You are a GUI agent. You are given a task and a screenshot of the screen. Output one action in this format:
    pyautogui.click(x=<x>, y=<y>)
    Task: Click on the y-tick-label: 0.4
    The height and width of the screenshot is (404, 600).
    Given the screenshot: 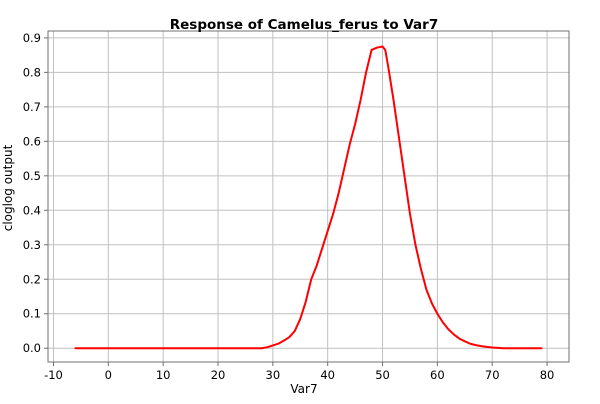 What is the action you would take?
    pyautogui.click(x=32, y=210)
    